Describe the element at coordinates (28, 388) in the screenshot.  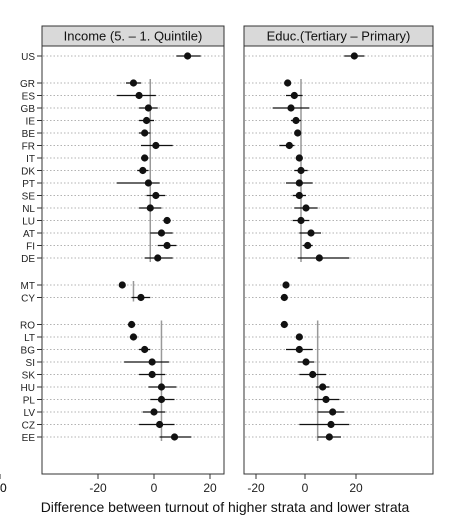
I see `country-label: HU` at that location.